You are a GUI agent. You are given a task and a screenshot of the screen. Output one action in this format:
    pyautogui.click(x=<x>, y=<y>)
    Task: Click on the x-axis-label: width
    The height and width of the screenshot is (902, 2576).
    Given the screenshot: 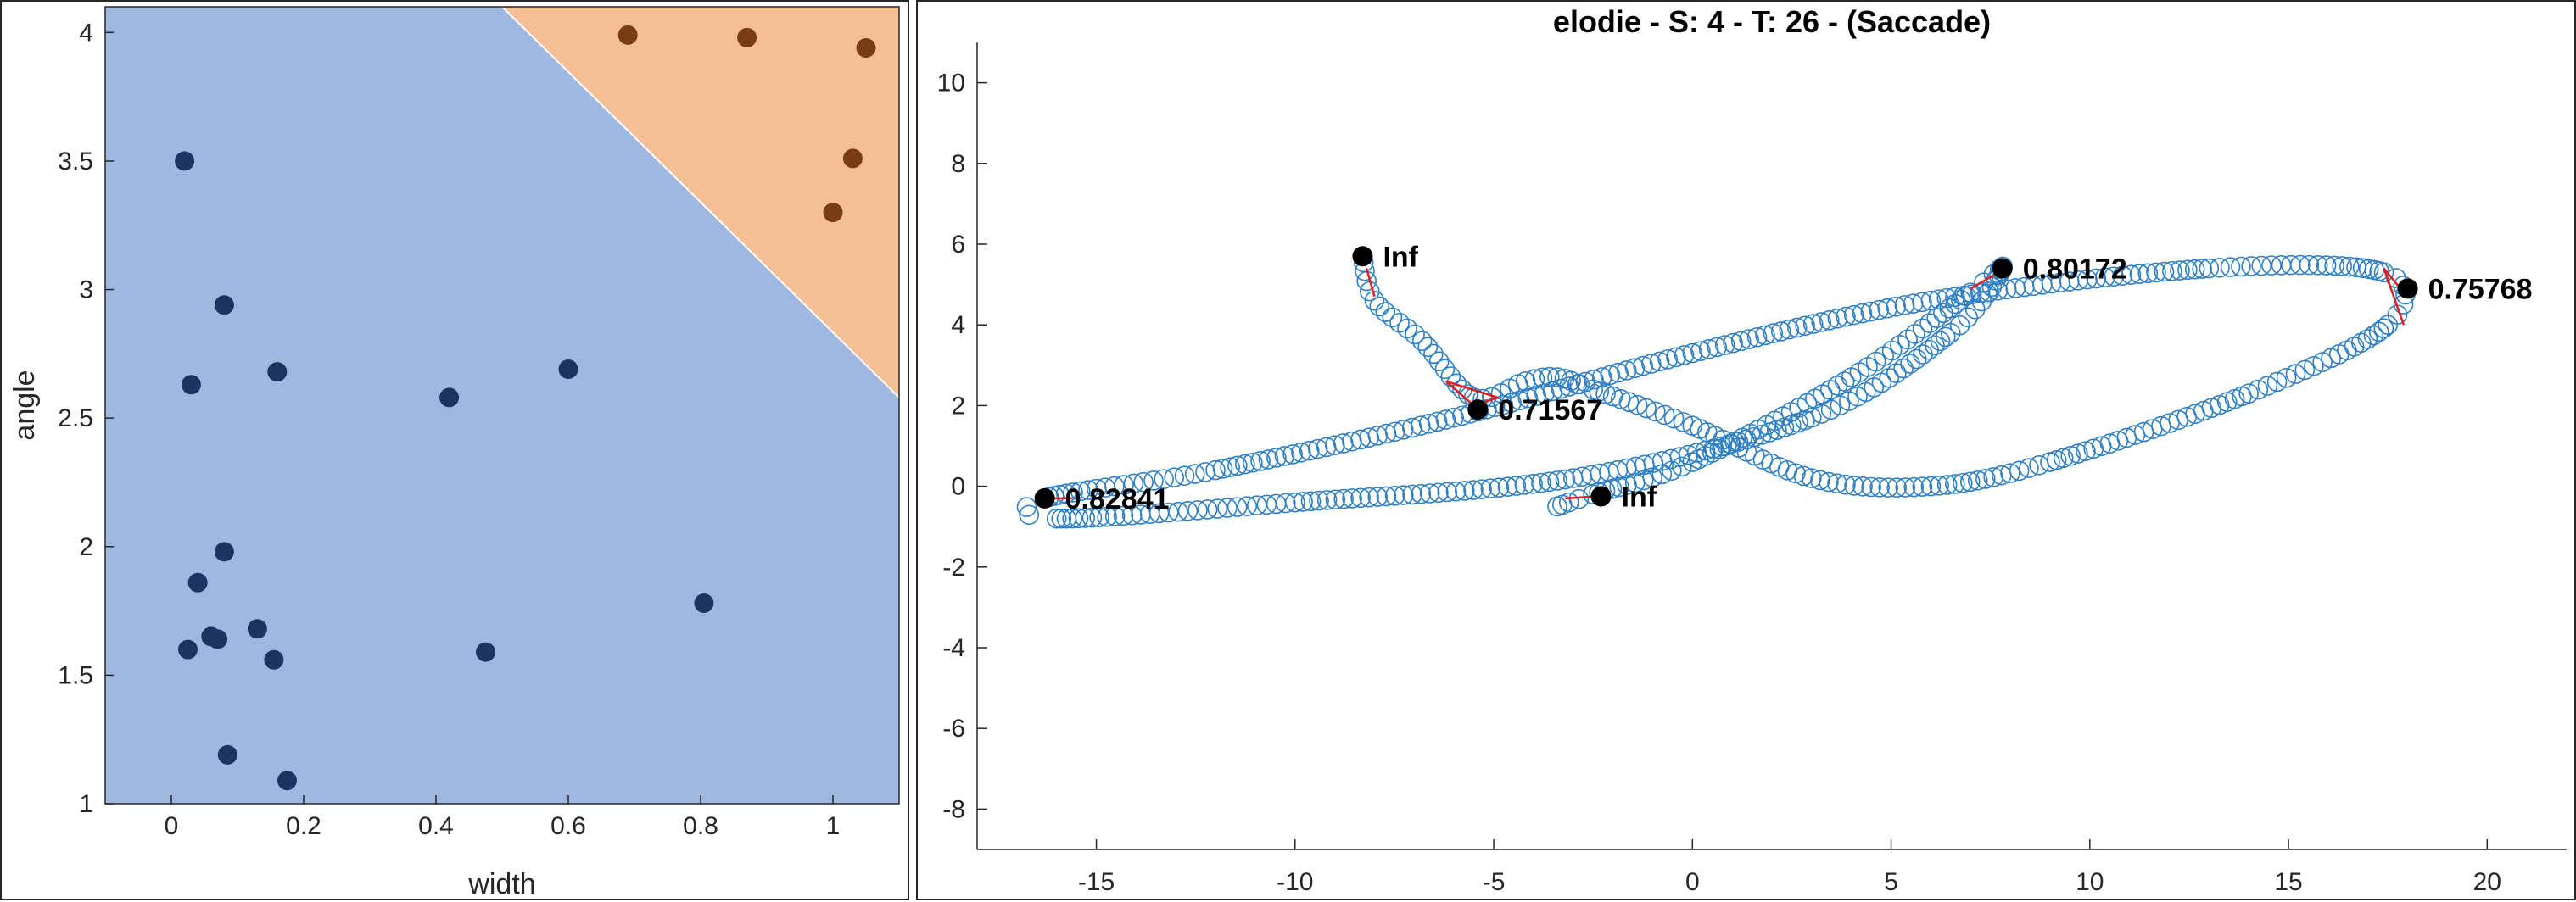 What is the action you would take?
    pyautogui.click(x=501, y=884)
    